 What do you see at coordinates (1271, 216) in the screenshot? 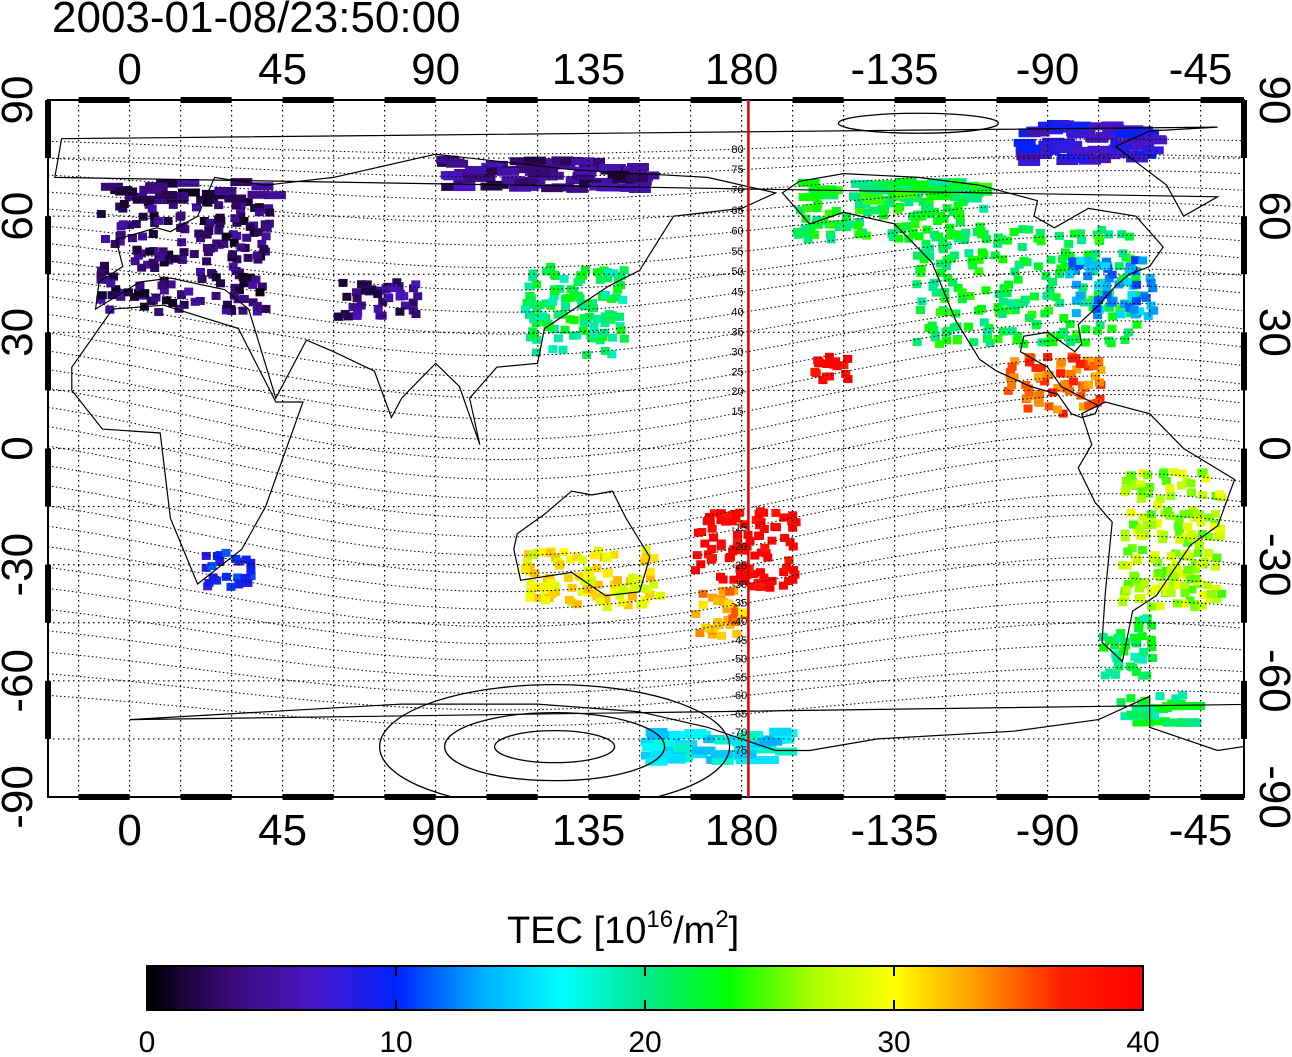
I see `lat-label-right: 60` at bounding box center [1271, 216].